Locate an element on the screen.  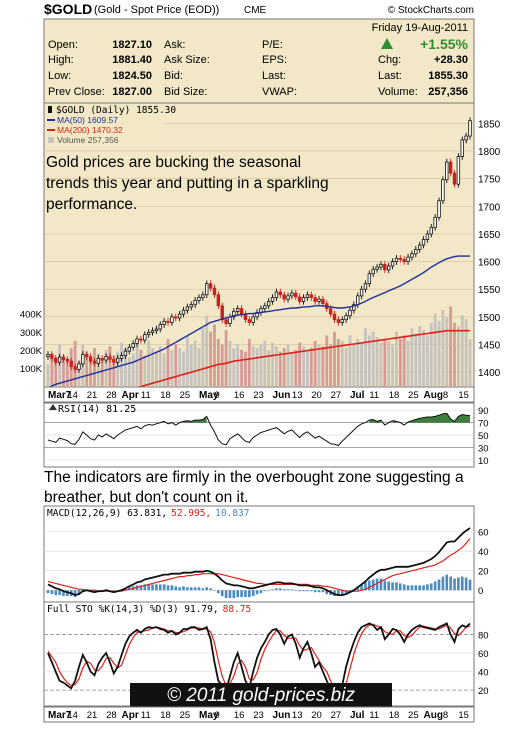
sto-tick-label: 20 is located at coordinates (483, 691).